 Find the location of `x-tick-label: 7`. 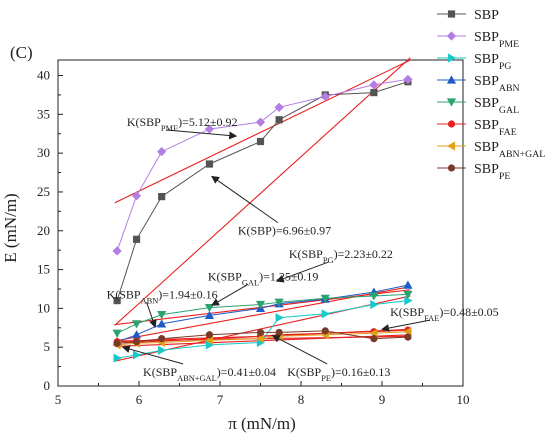

x-tick-label: 7 is located at coordinates (220, 399).